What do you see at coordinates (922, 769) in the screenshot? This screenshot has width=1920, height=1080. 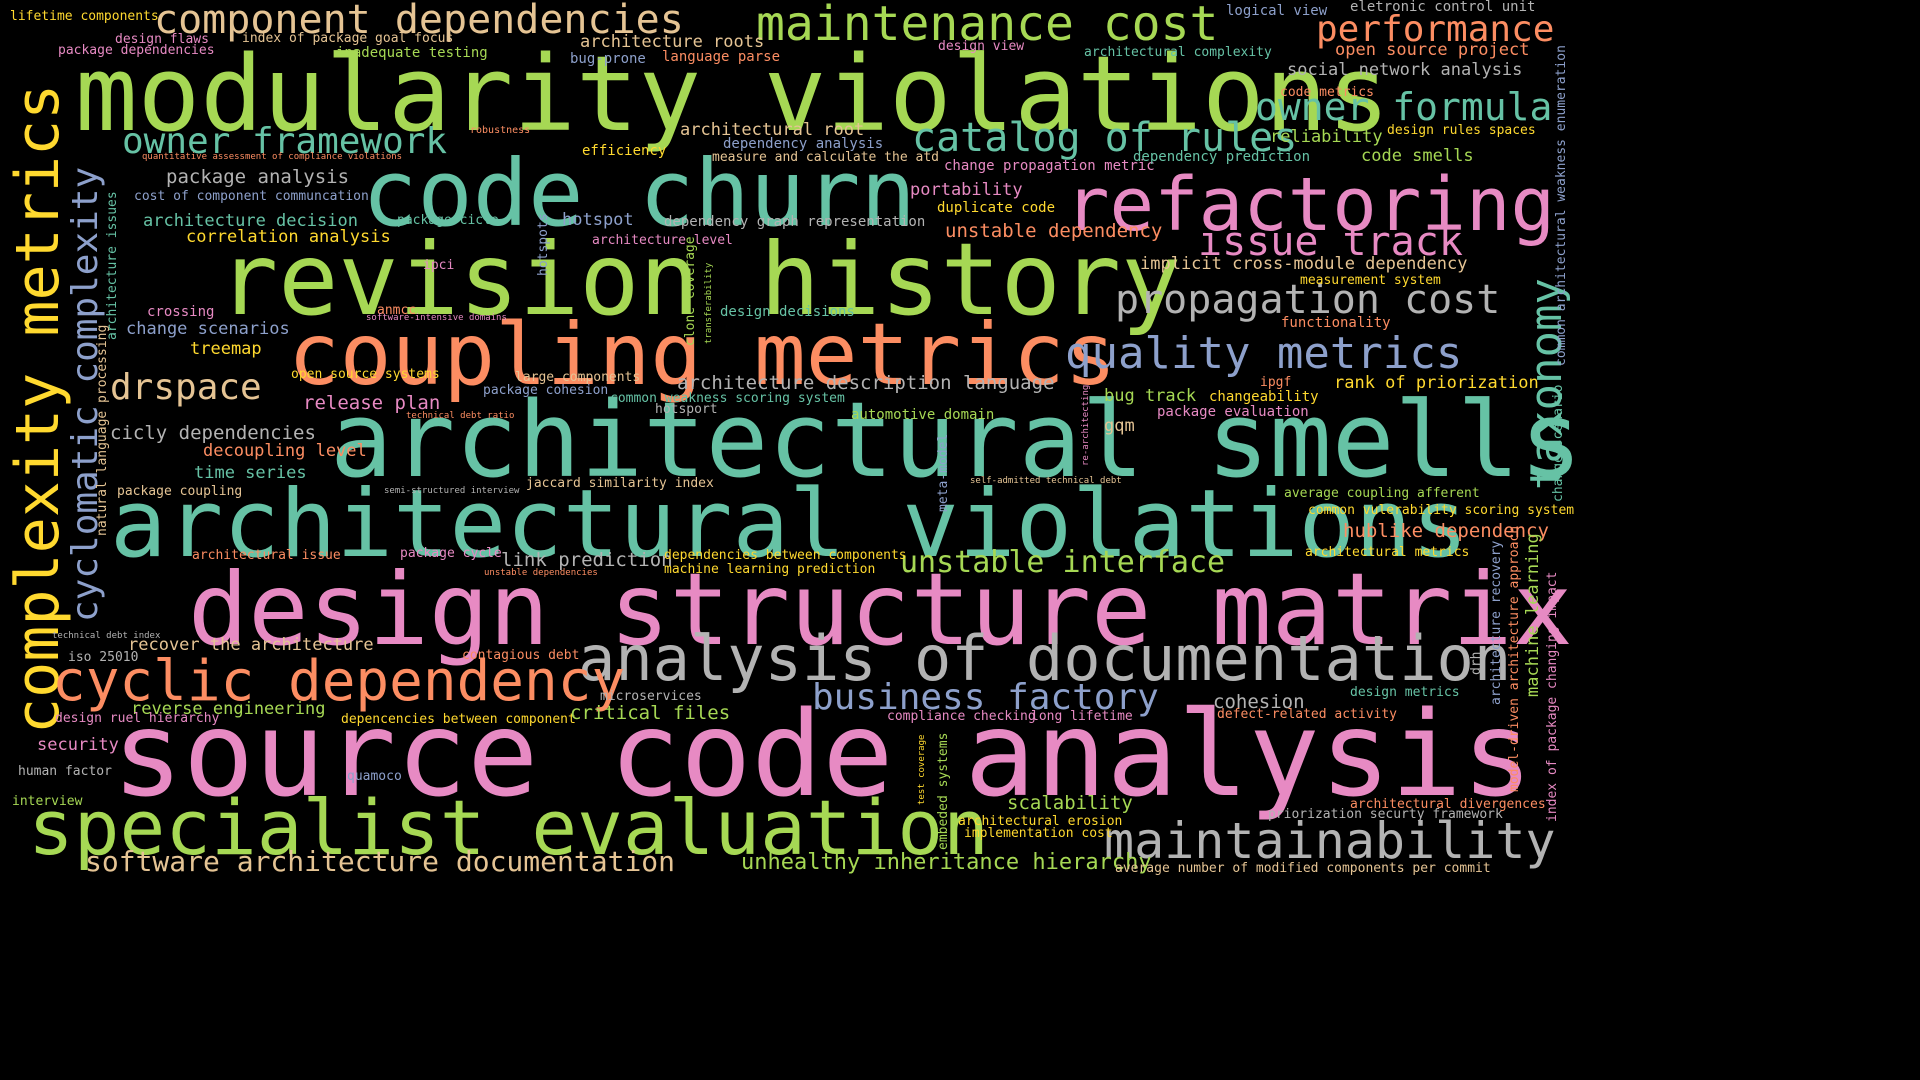 I see `word-test-coverage: test coverage` at bounding box center [922, 769].